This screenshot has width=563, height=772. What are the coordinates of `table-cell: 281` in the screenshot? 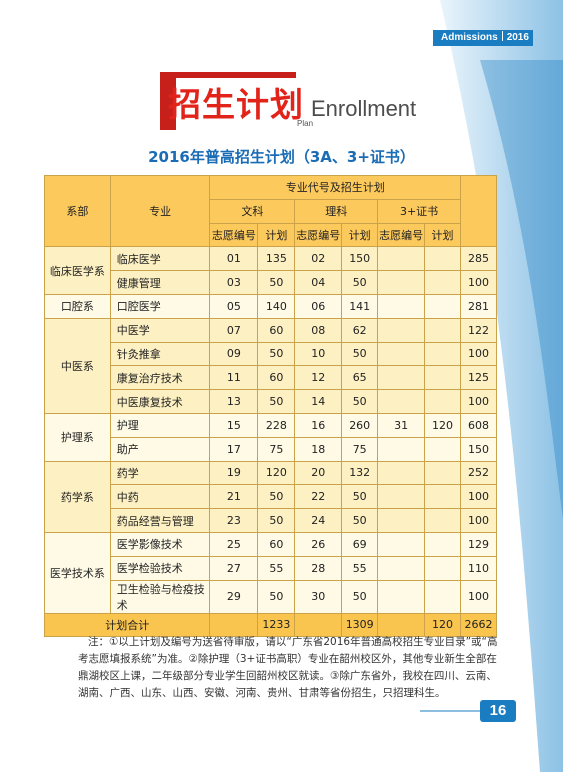 It's located at (478, 306).